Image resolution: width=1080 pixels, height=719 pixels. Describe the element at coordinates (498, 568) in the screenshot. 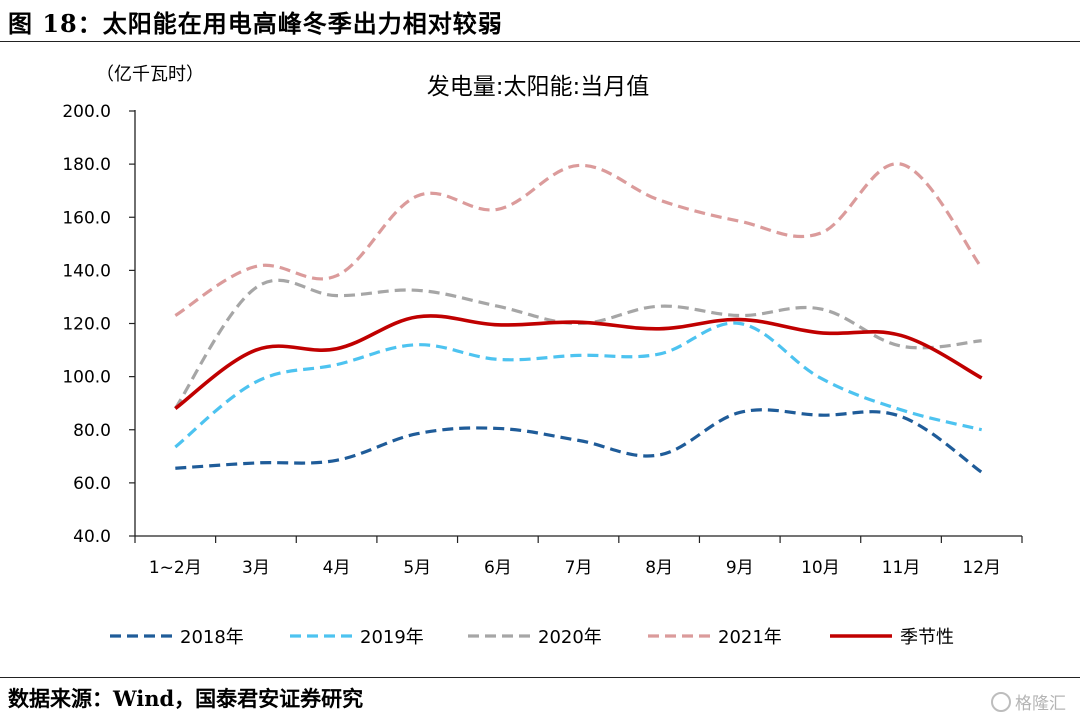

I see `x-tick-label: 6月` at that location.